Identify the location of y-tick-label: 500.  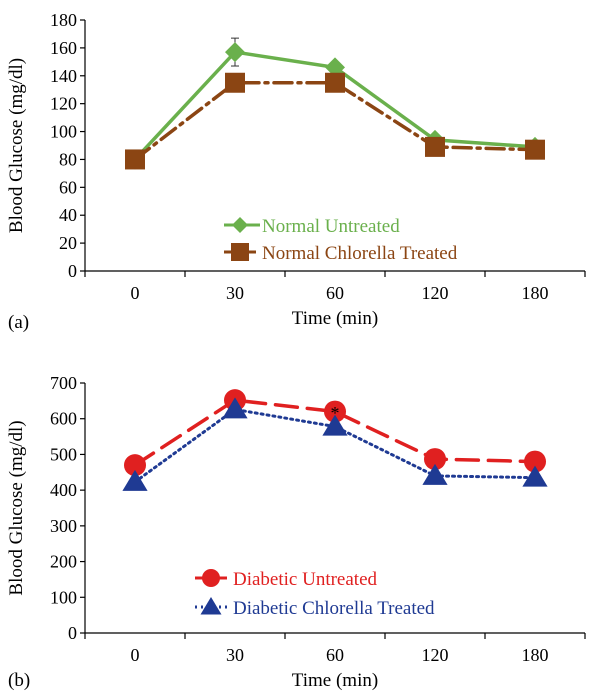
(63, 454).